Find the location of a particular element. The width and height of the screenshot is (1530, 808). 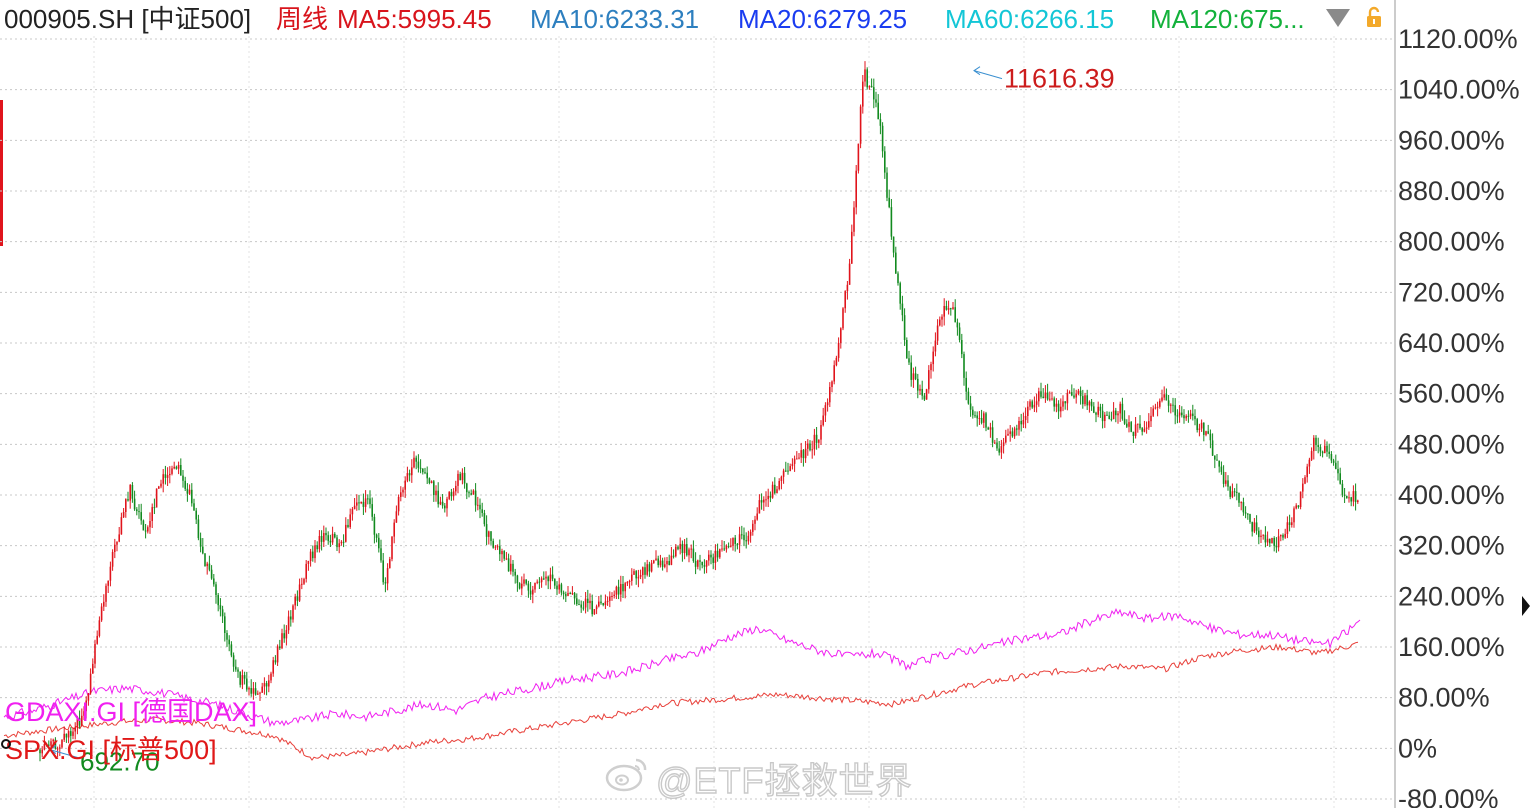

dropdown-triangle-icon is located at coordinates (1338, 18).